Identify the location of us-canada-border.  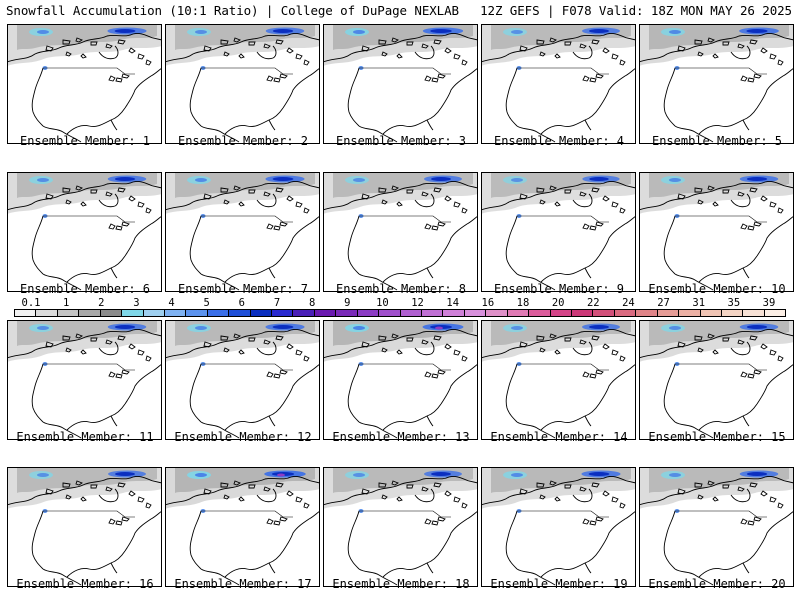
(405, 367).